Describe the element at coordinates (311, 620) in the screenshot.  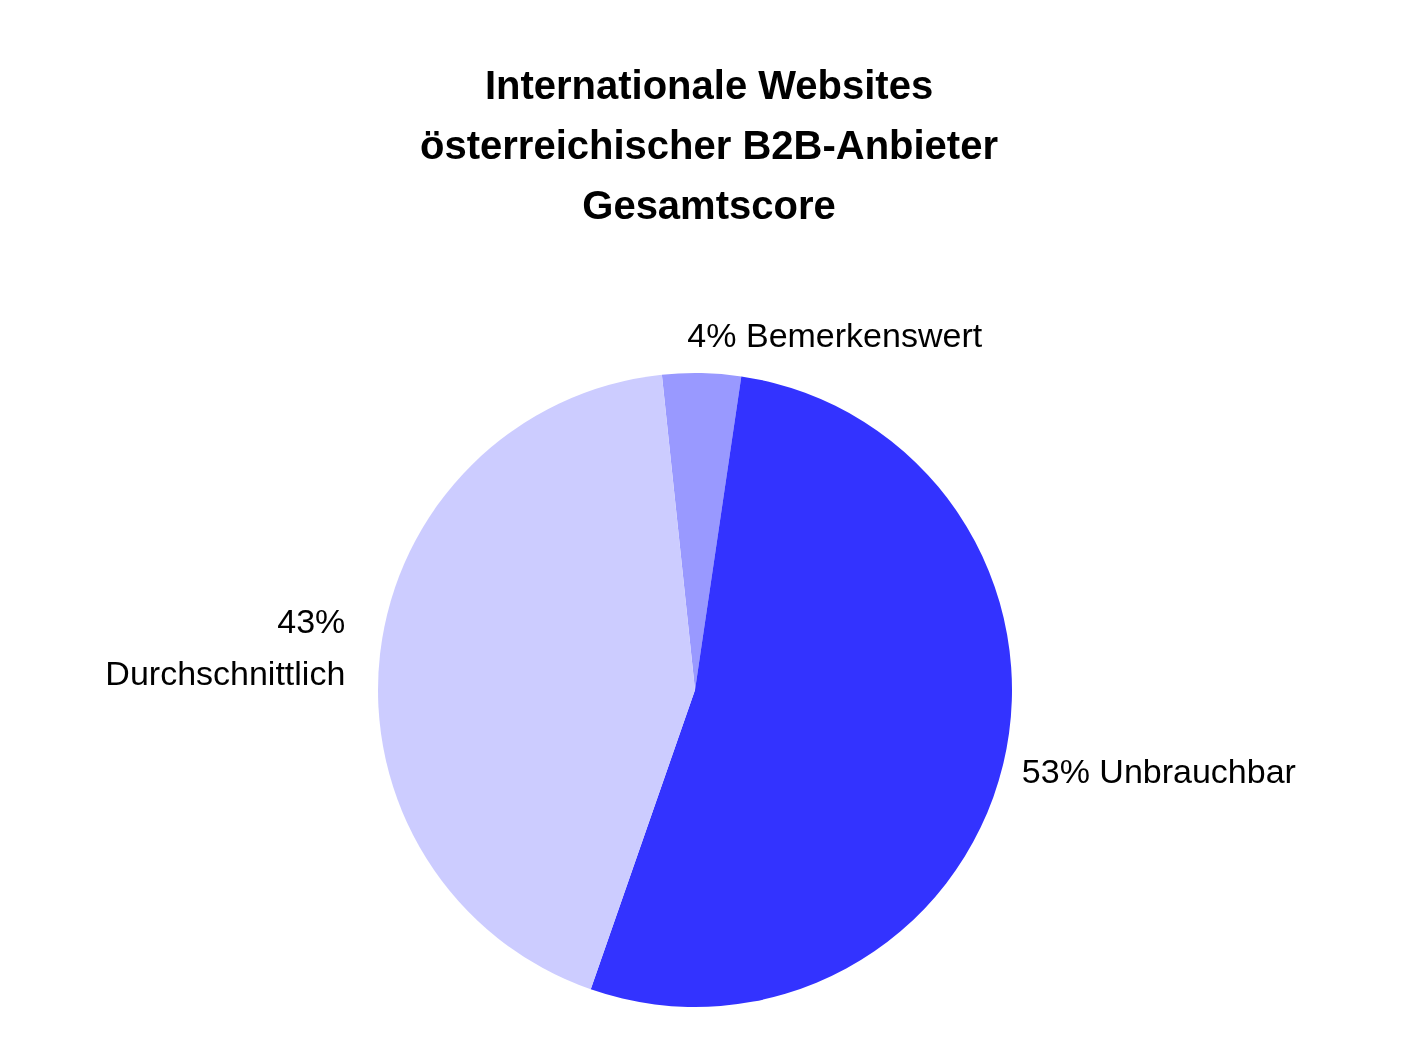
I see `data-label: 43%` at that location.